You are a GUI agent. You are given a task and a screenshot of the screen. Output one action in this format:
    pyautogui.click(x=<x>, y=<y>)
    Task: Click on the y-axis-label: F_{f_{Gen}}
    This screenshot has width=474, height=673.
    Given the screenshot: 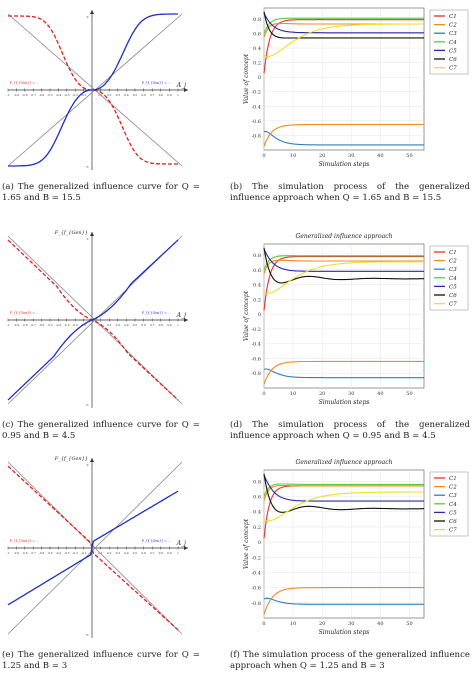 What is the action you would take?
    pyautogui.click(x=71, y=459)
    